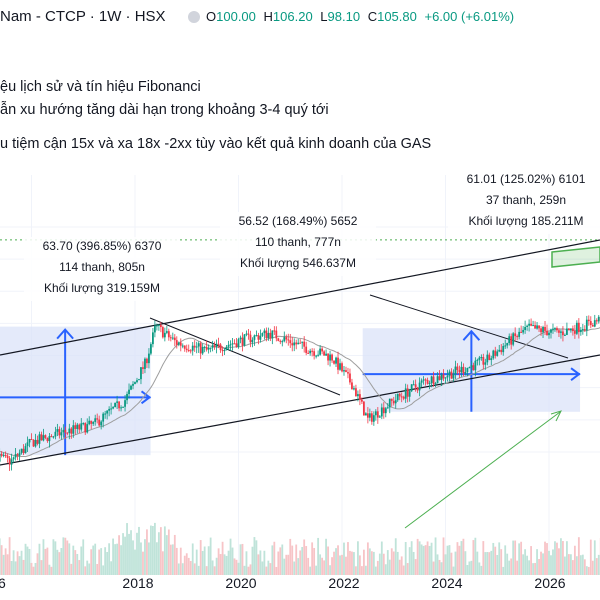  Describe the element at coordinates (397, 16) in the screenshot. I see `close-value: 105.80` at that location.